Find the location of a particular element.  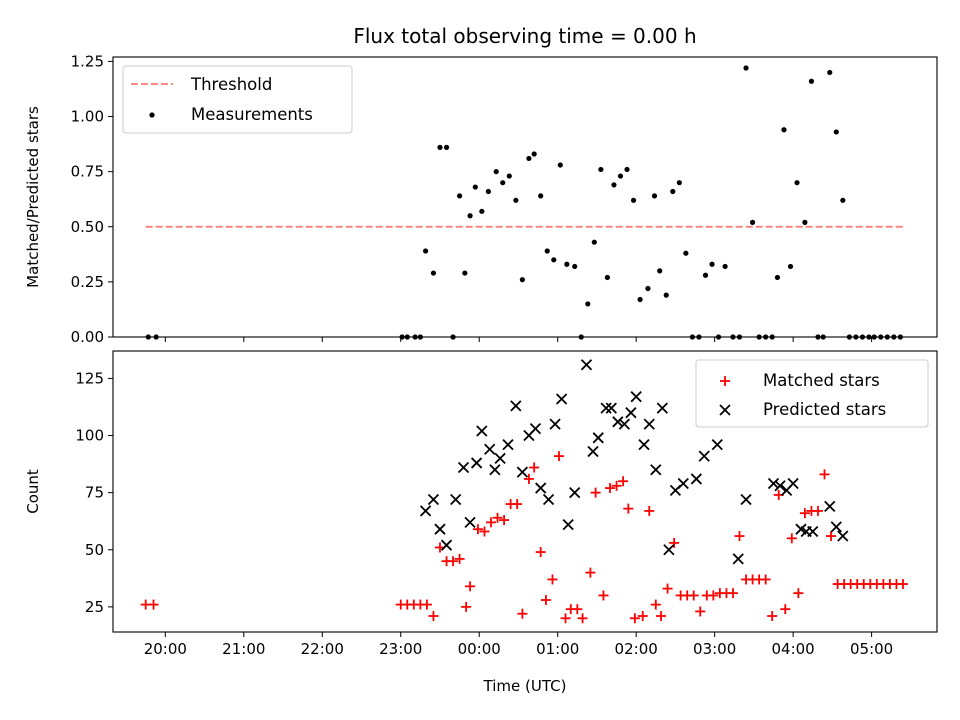

top-ytick-label: 0.75 is located at coordinates (87, 172).